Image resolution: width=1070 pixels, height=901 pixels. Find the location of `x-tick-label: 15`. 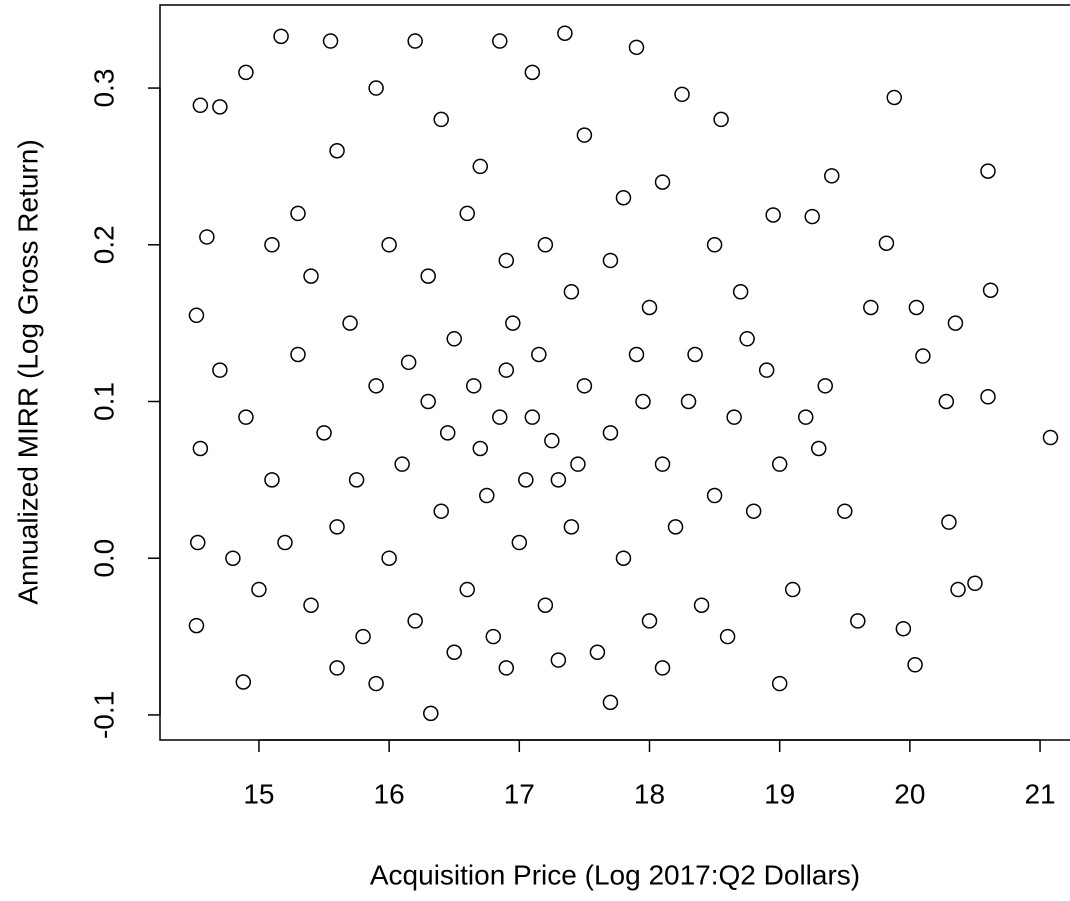

x-tick-label: 15 is located at coordinates (258, 793).